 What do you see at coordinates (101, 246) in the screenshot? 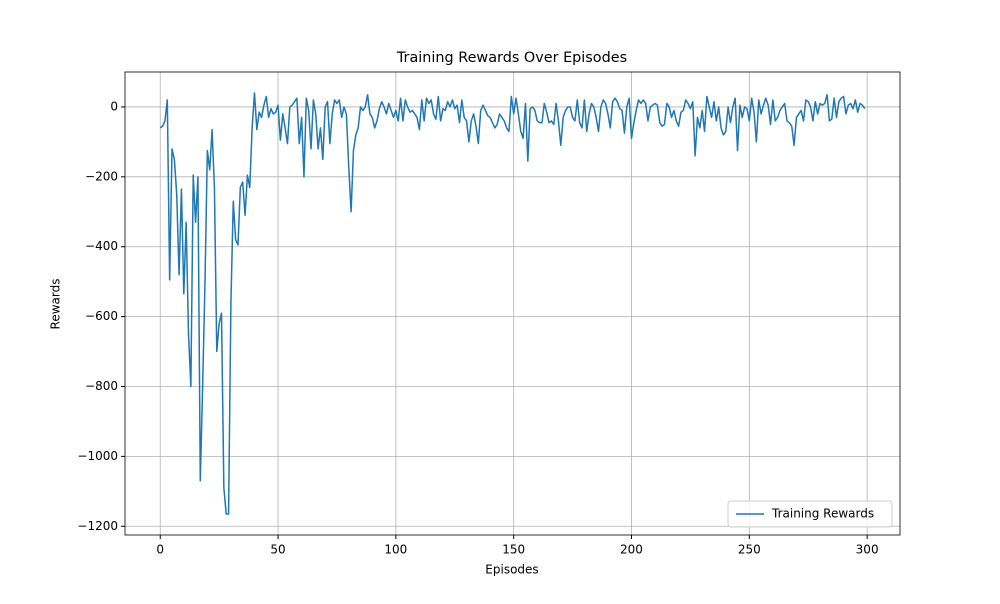
I see `y-tick-label: −400` at bounding box center [101, 246].